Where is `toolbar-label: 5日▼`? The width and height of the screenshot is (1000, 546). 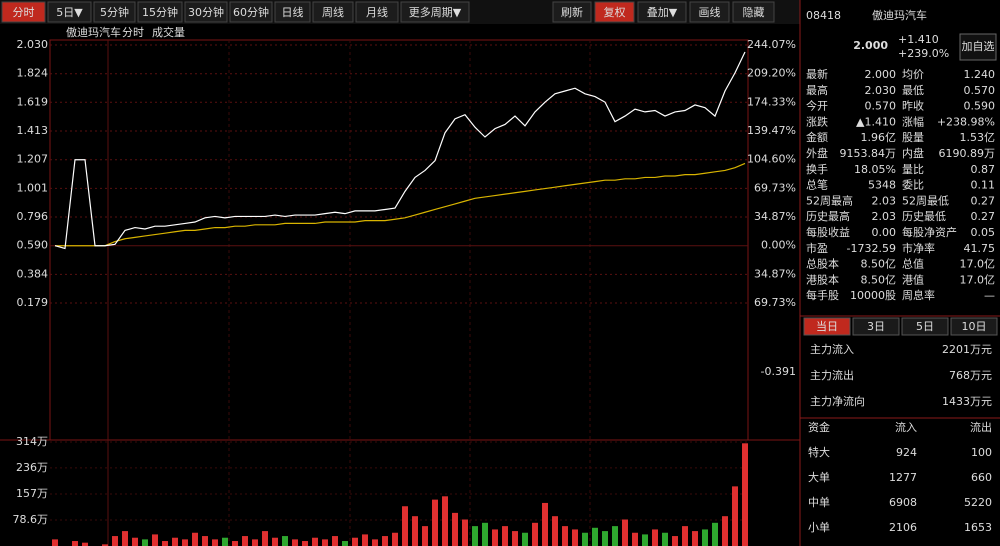
toolbar-label: 5日▼ is located at coordinates (69, 12).